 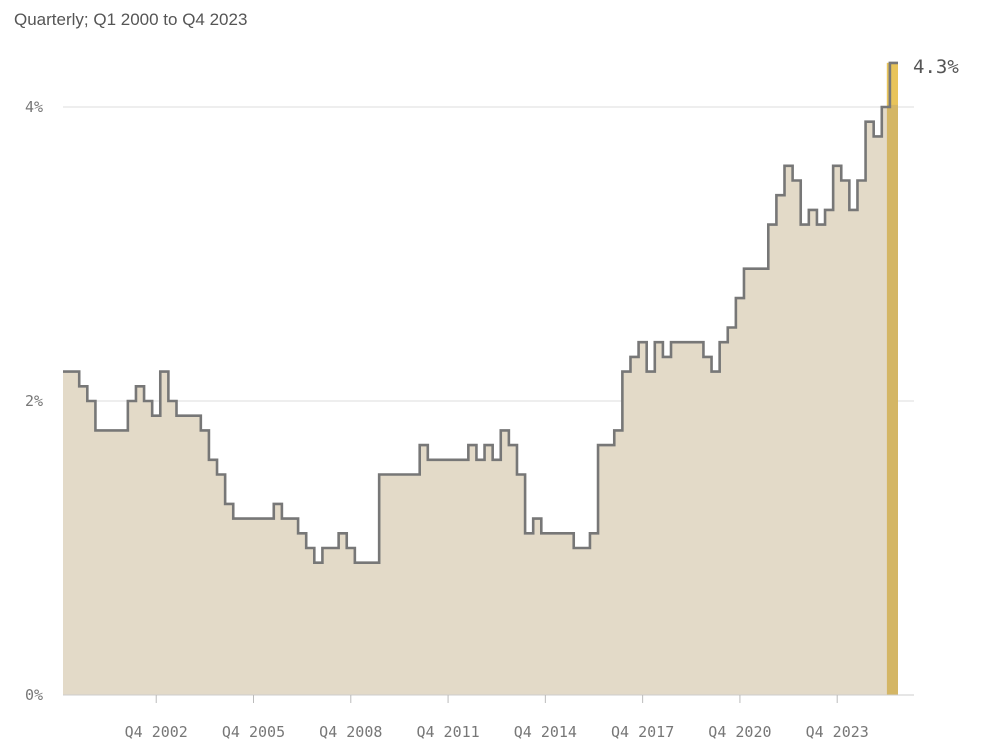 I want to click on latest-quarter-highlight-top, so click(x=892, y=83).